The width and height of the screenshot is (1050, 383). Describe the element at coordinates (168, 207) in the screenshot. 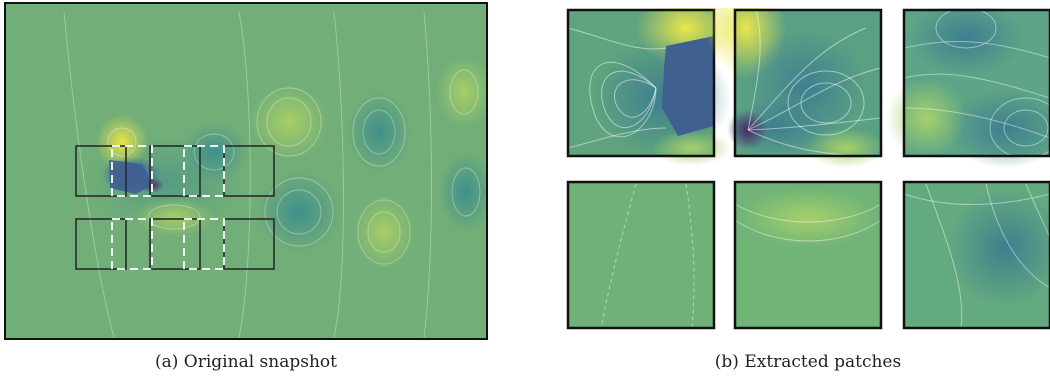

I see `dashed-patch-boxes` at that location.